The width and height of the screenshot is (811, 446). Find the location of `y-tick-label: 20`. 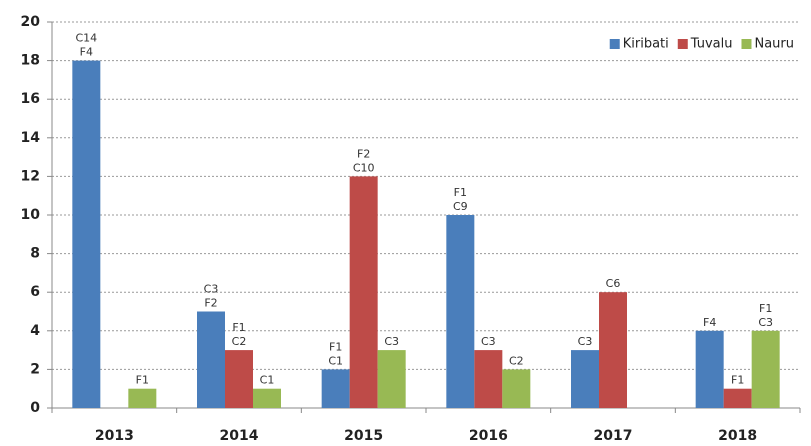

y-tick-label: 20 is located at coordinates (31, 22).